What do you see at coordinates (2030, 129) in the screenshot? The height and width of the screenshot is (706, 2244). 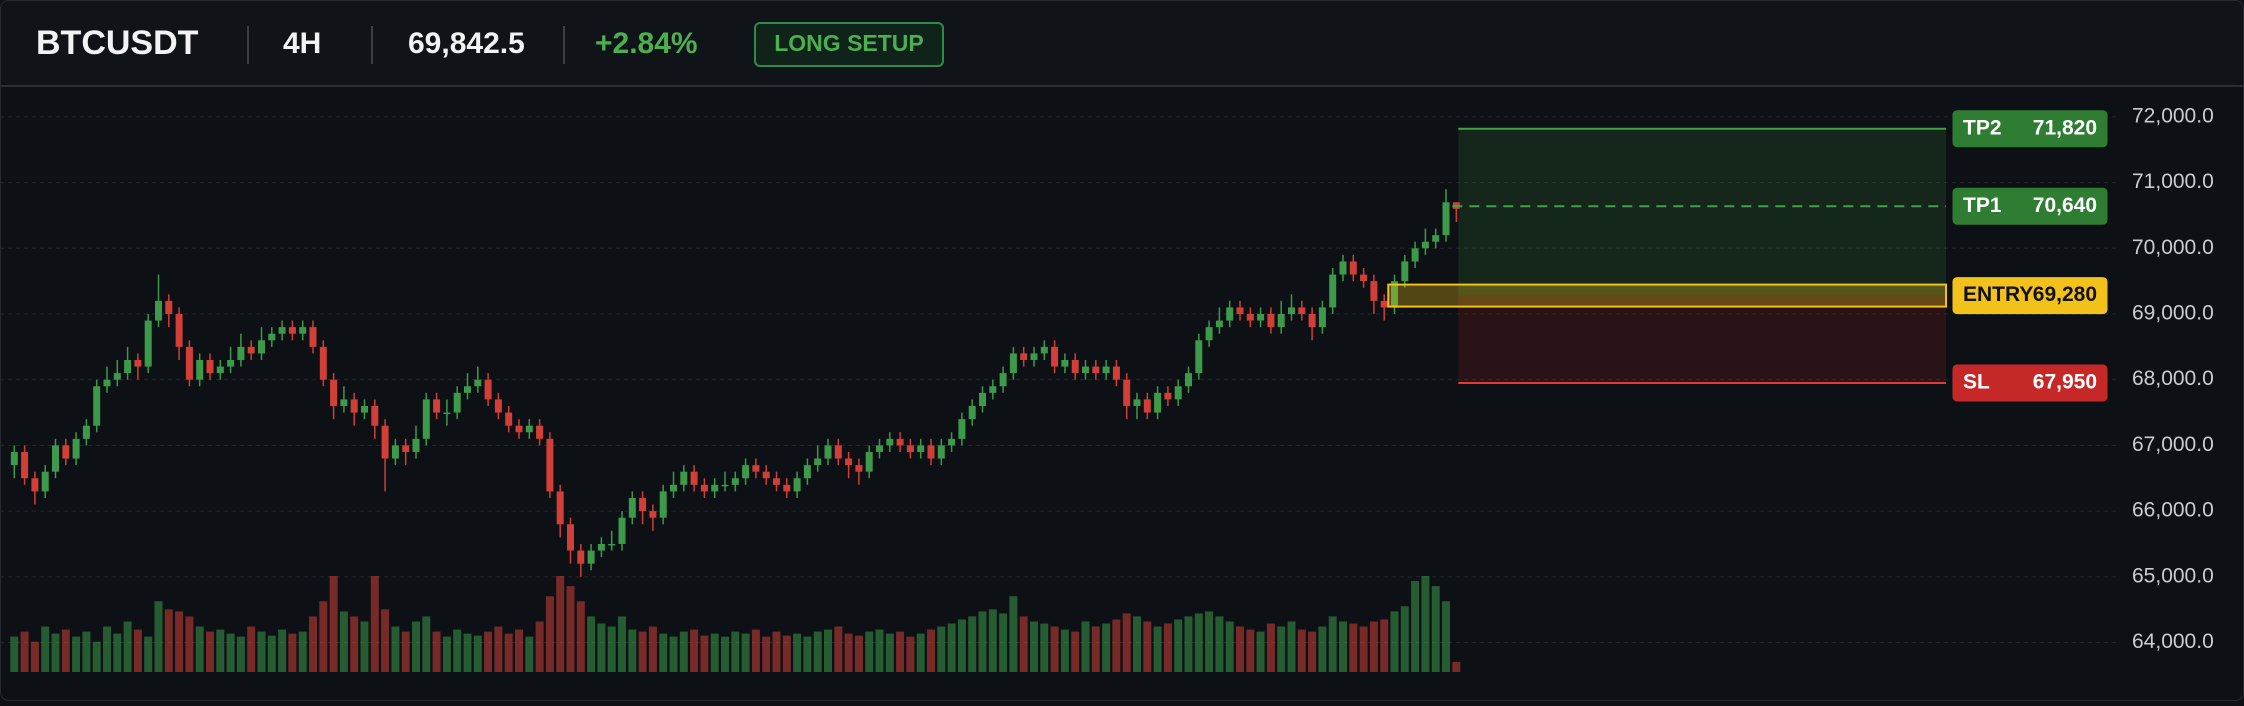 I see `level-tag` at bounding box center [2030, 129].